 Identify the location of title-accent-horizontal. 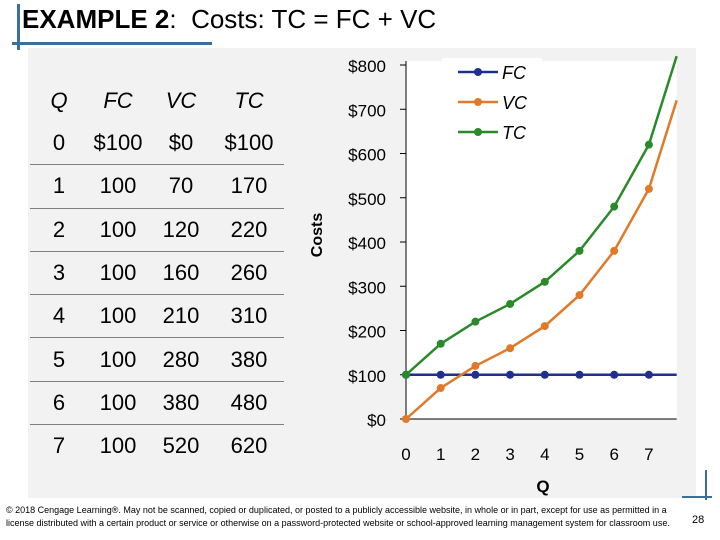
(112, 43).